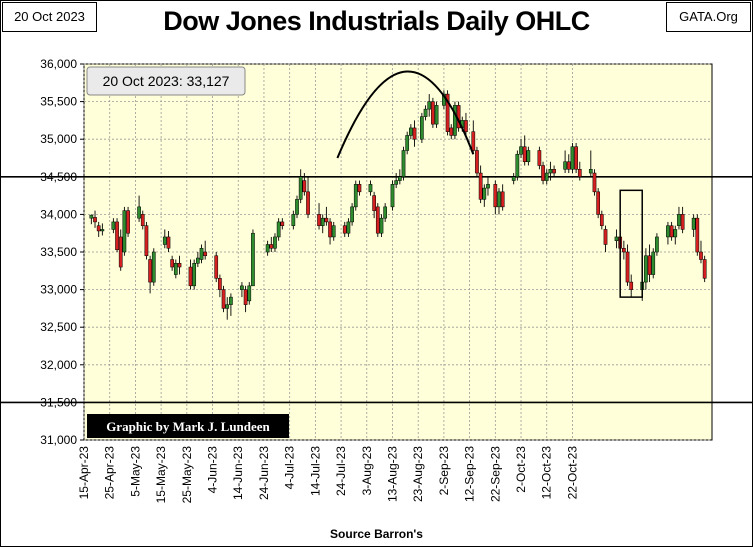  I want to click on source-label: GATA.Org, so click(708, 17).